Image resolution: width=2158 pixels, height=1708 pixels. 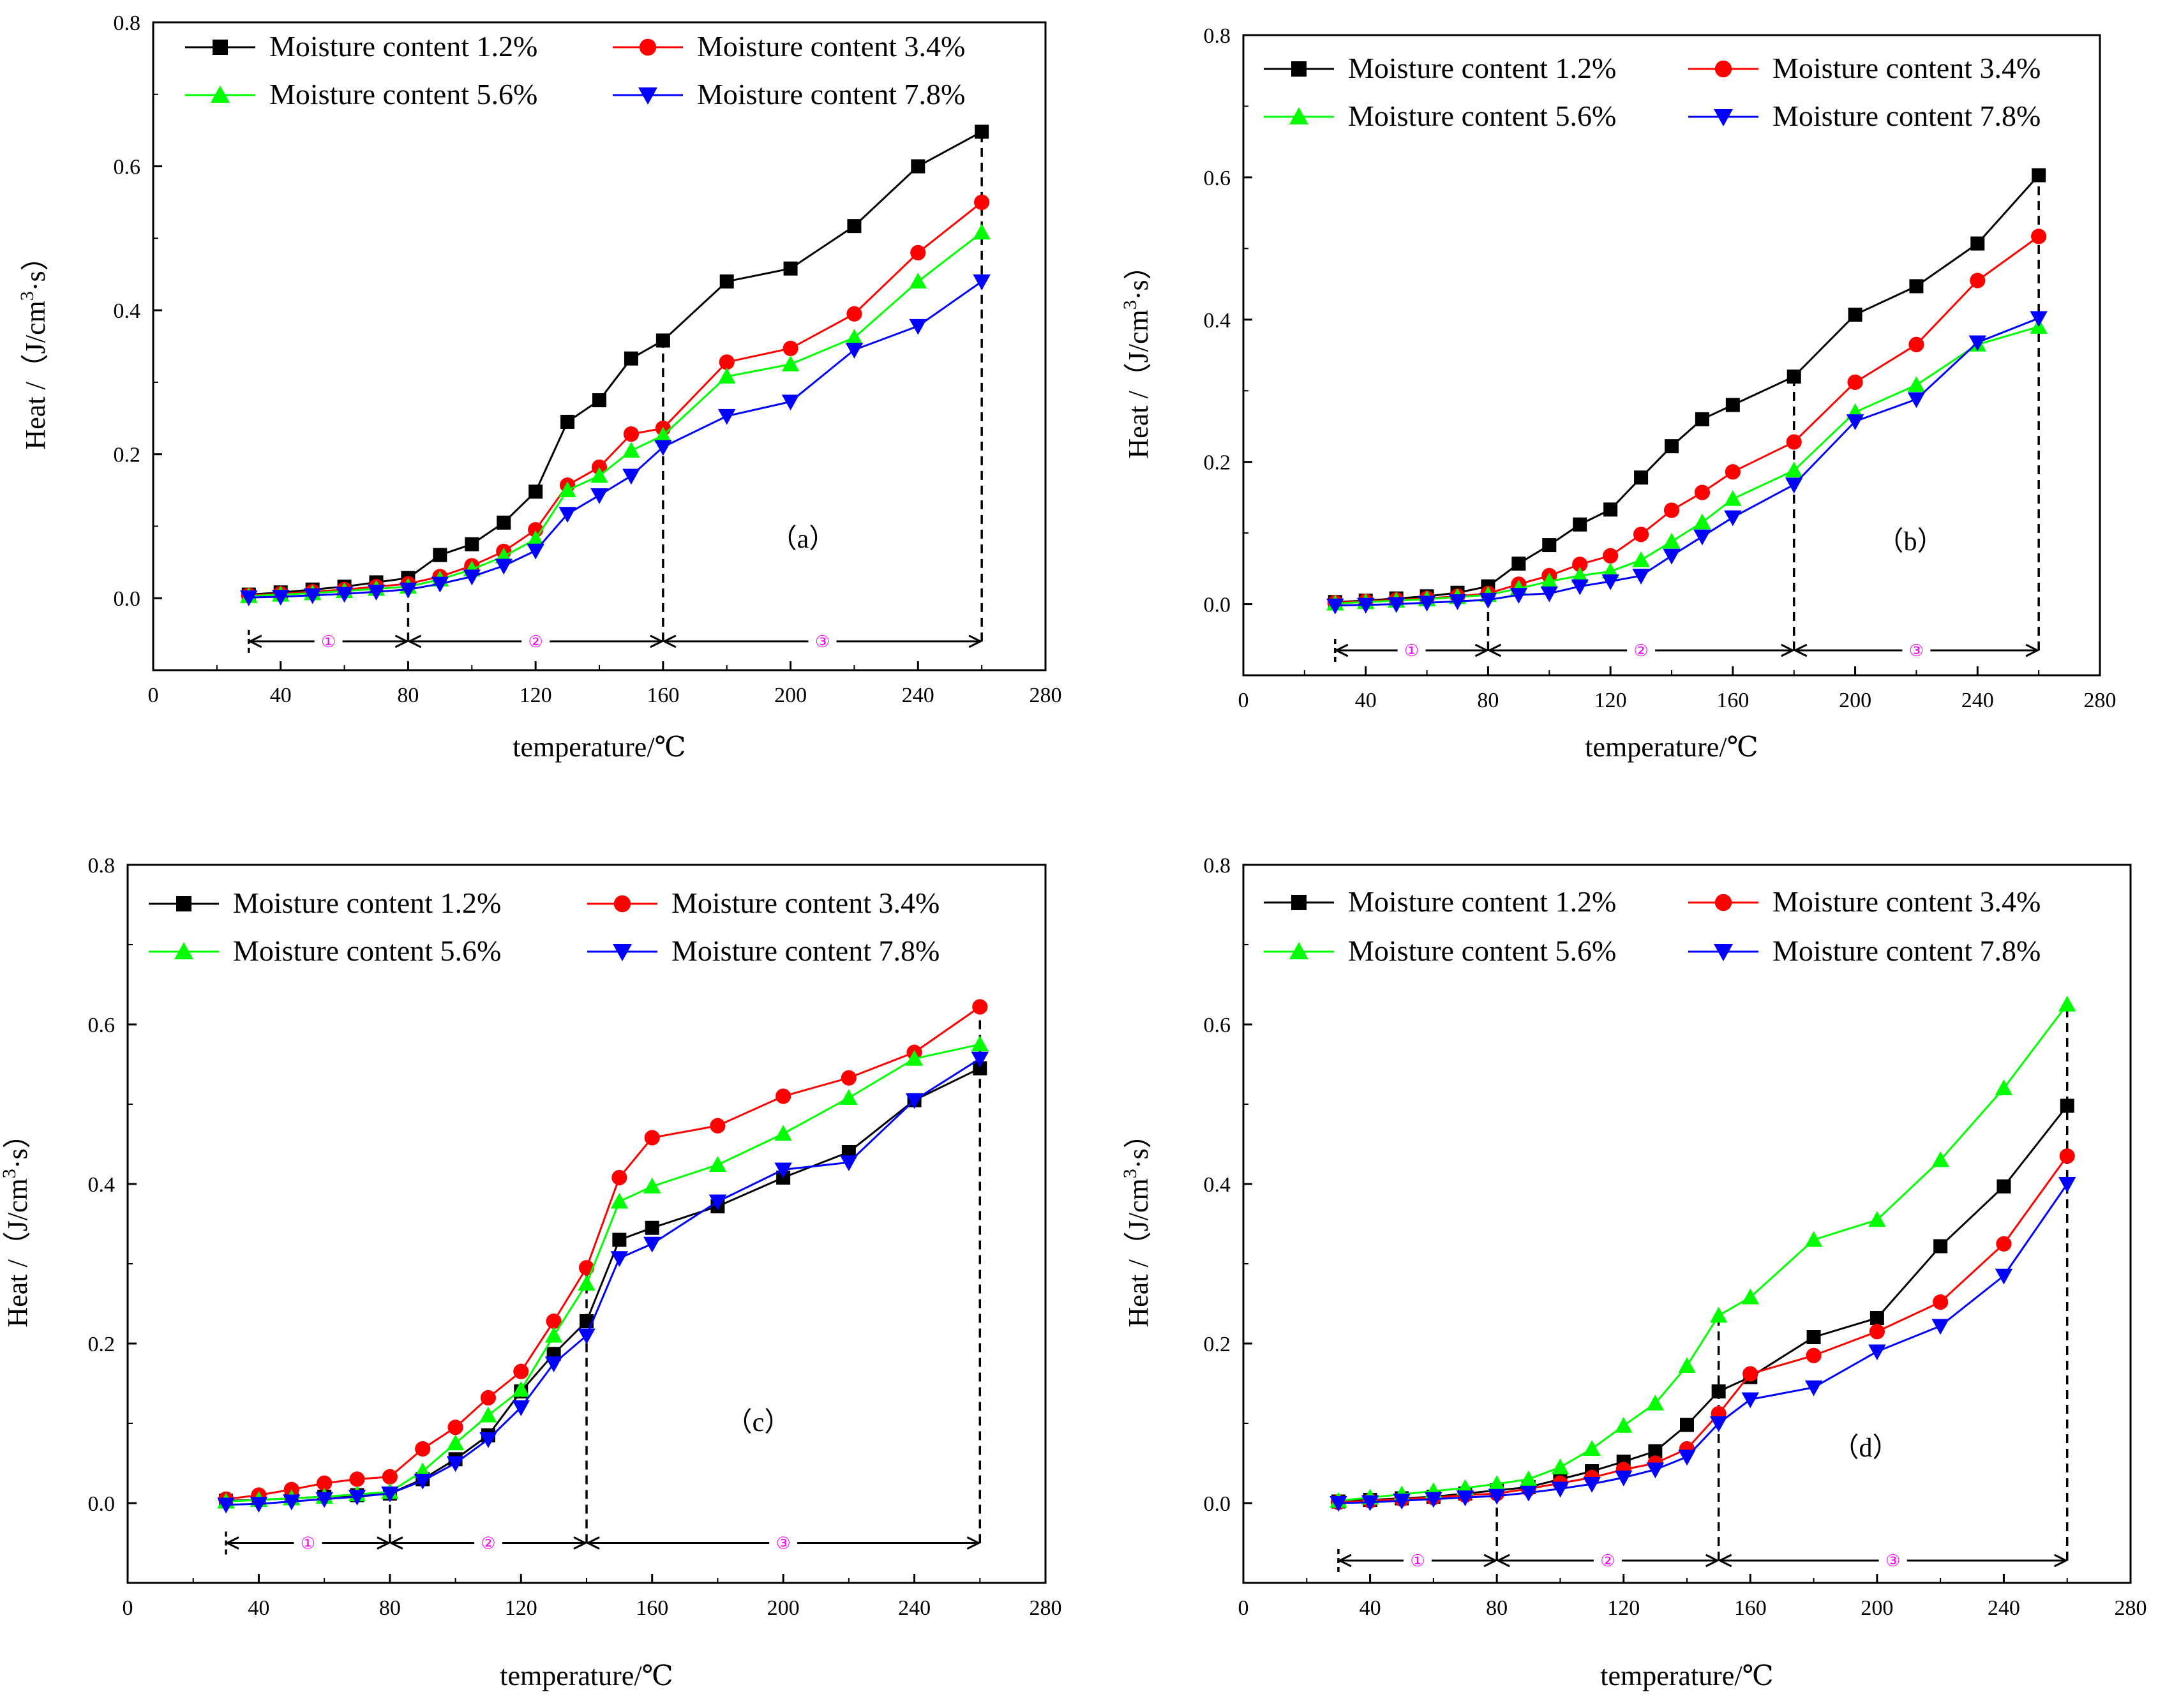 I want to click on panel-label: （a）, so click(x=803, y=539).